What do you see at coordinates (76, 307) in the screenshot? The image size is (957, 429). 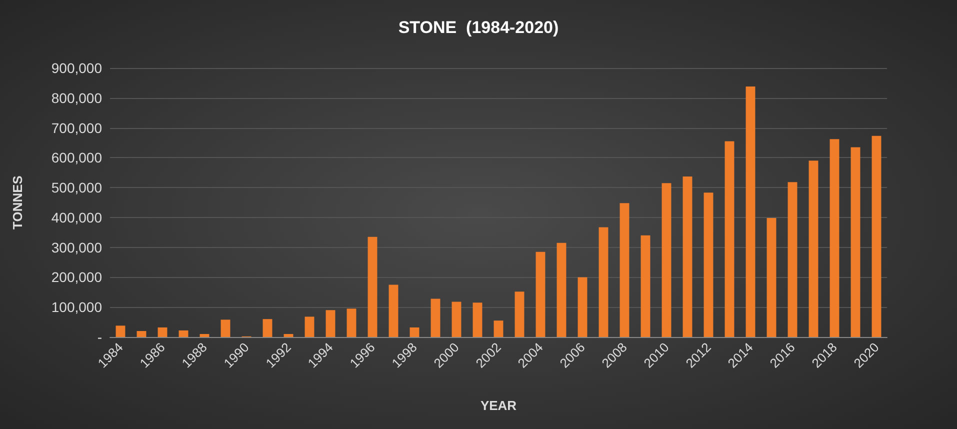 I see `y-tick-label: 100,000` at bounding box center [76, 307].